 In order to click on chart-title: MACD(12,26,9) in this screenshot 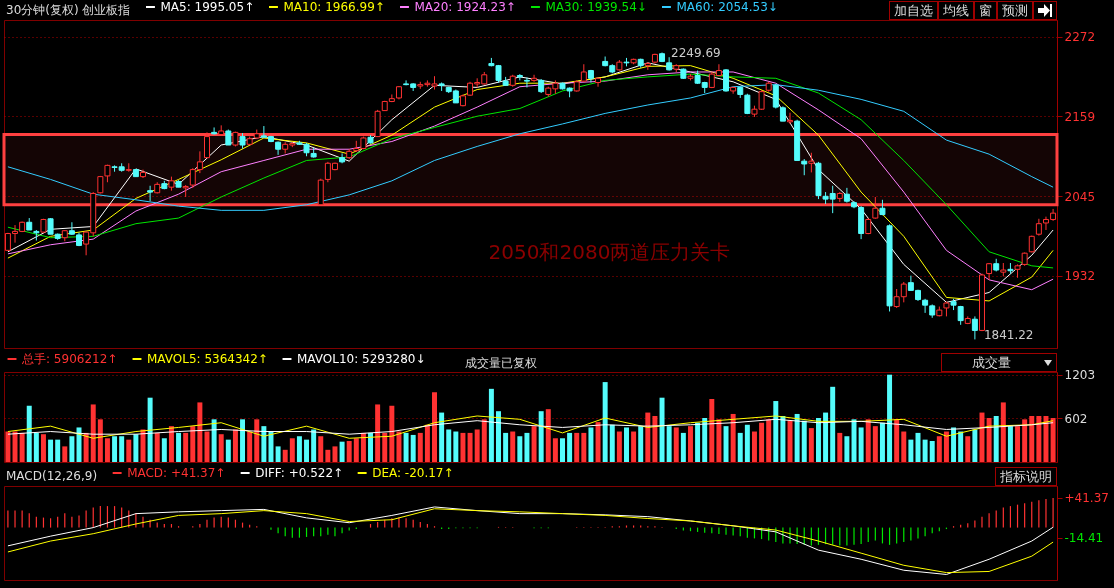, I will do `click(52, 476)`.